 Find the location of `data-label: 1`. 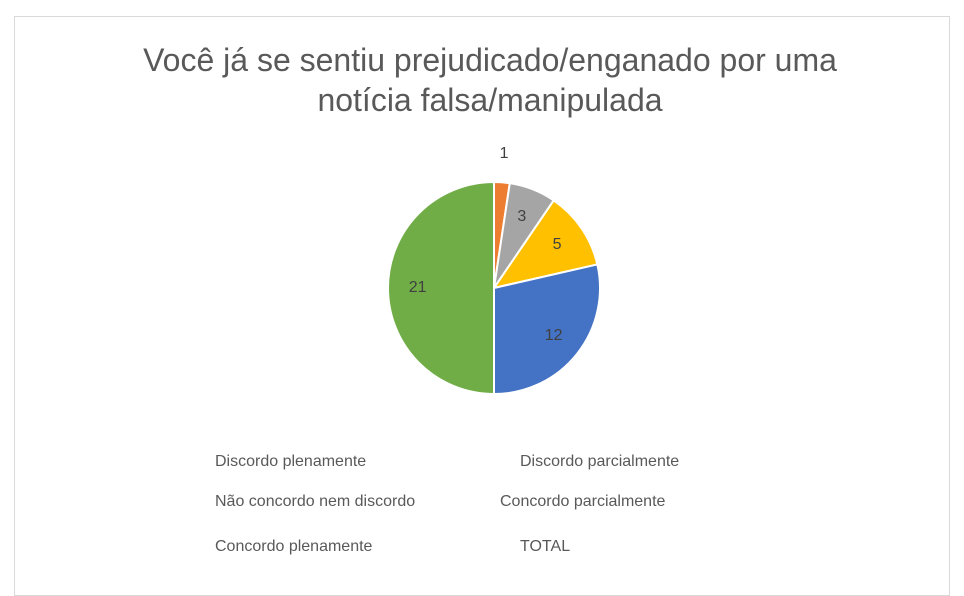

data-label: 1 is located at coordinates (504, 153).